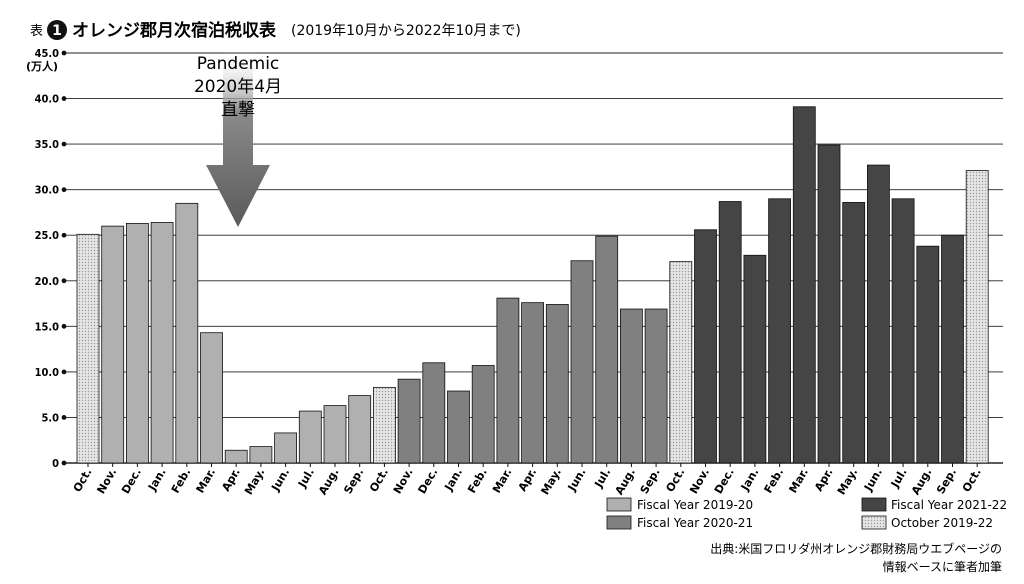 The width and height of the screenshot is (1024, 584). Describe the element at coordinates (36, 31) in the screenshot. I see `title-prefix: 表` at that location.